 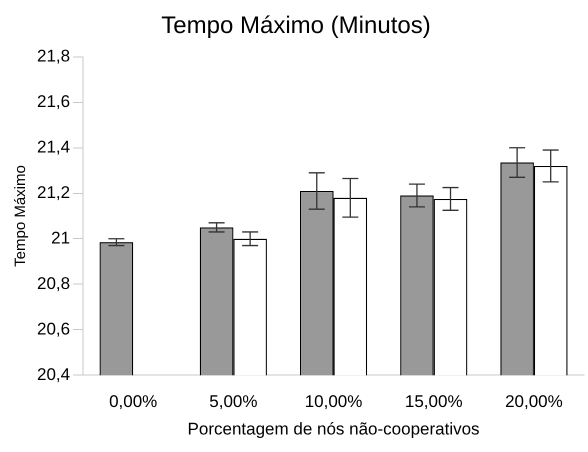 What do you see at coordinates (53, 146) in the screenshot?
I see `y-tick-label: 21,4` at bounding box center [53, 146].